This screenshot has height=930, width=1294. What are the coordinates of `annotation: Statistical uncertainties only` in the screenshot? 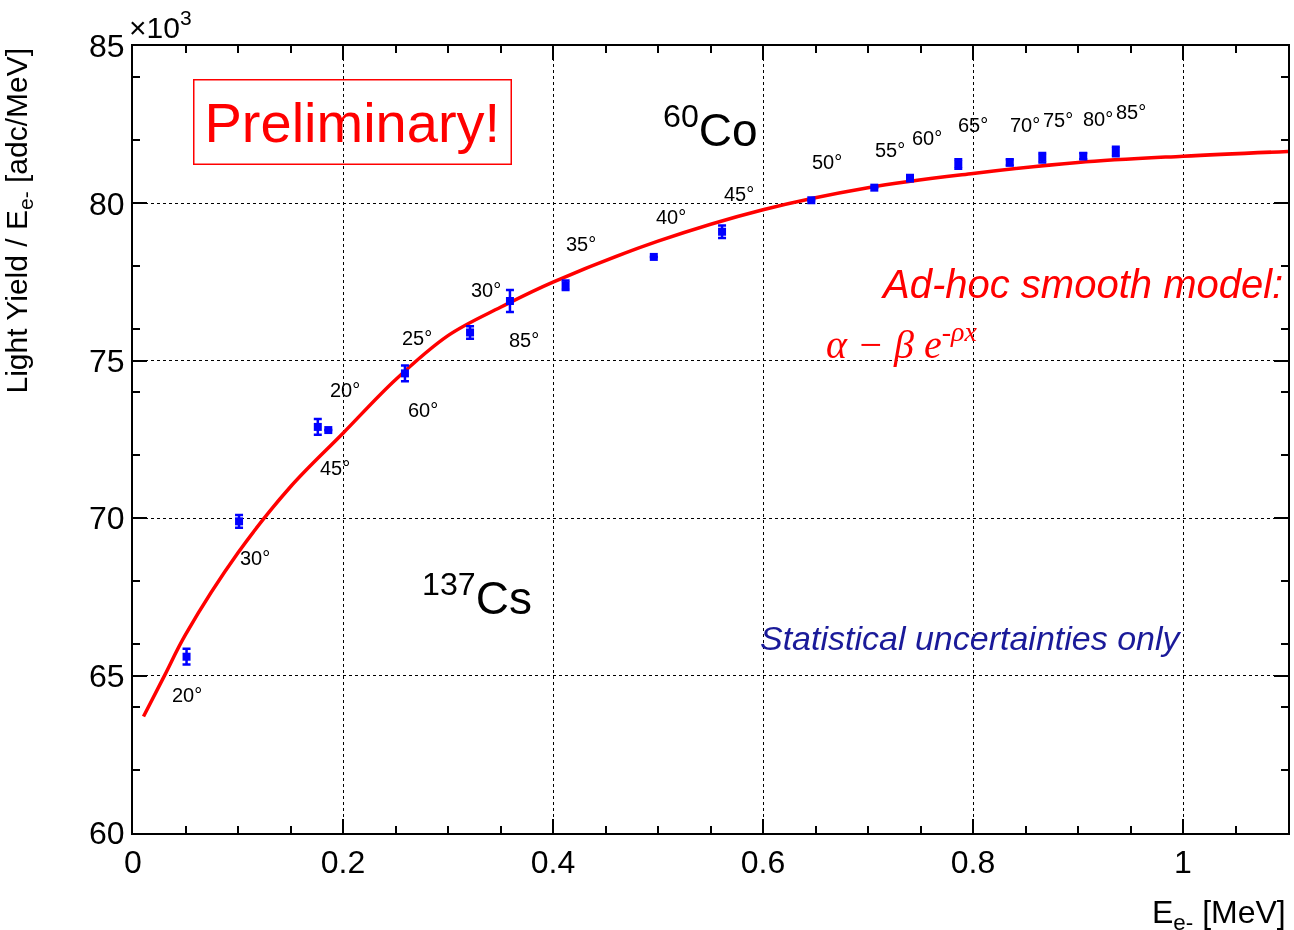 It's located at (971, 638).